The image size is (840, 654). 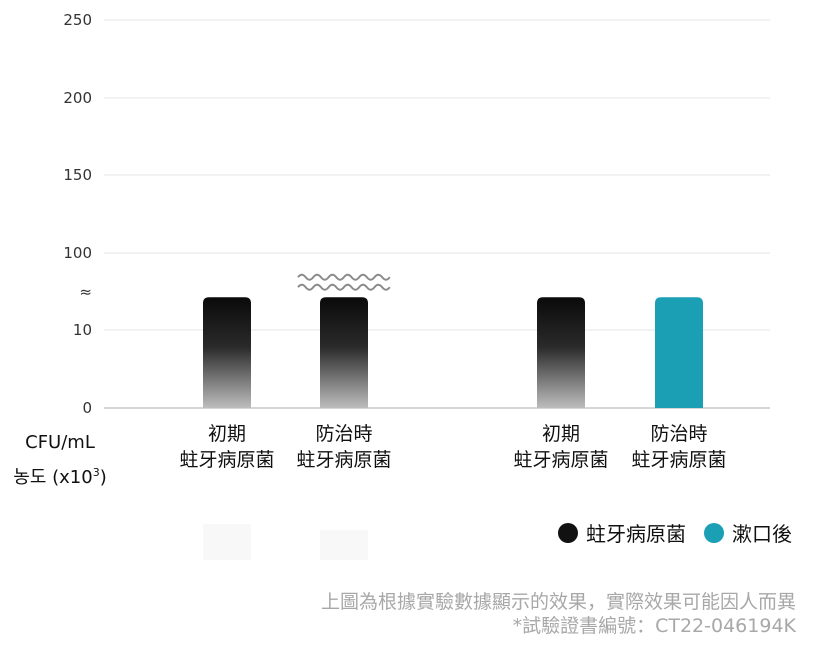 What do you see at coordinates (85, 292) in the screenshot?
I see `y-tick-label: ≈` at bounding box center [85, 292].